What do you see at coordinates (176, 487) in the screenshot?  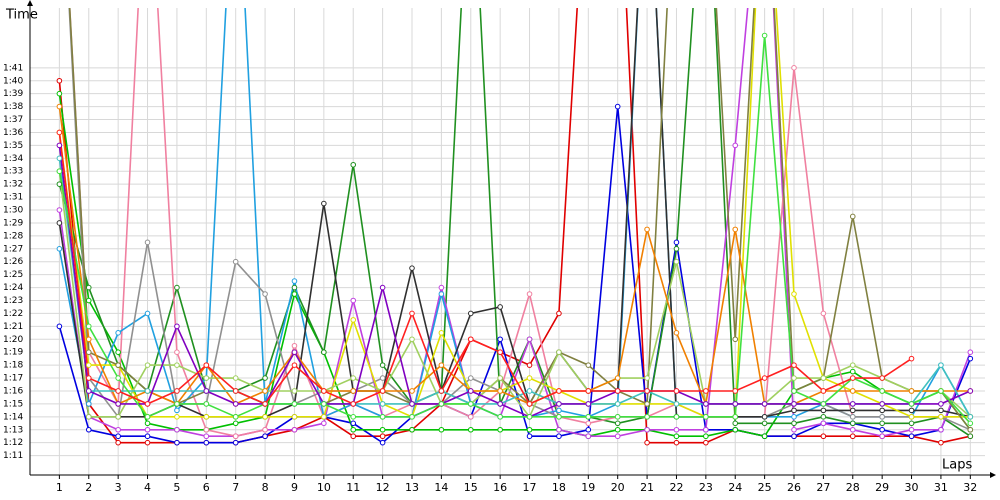 I see `x-tick-label: 5` at bounding box center [176, 487].